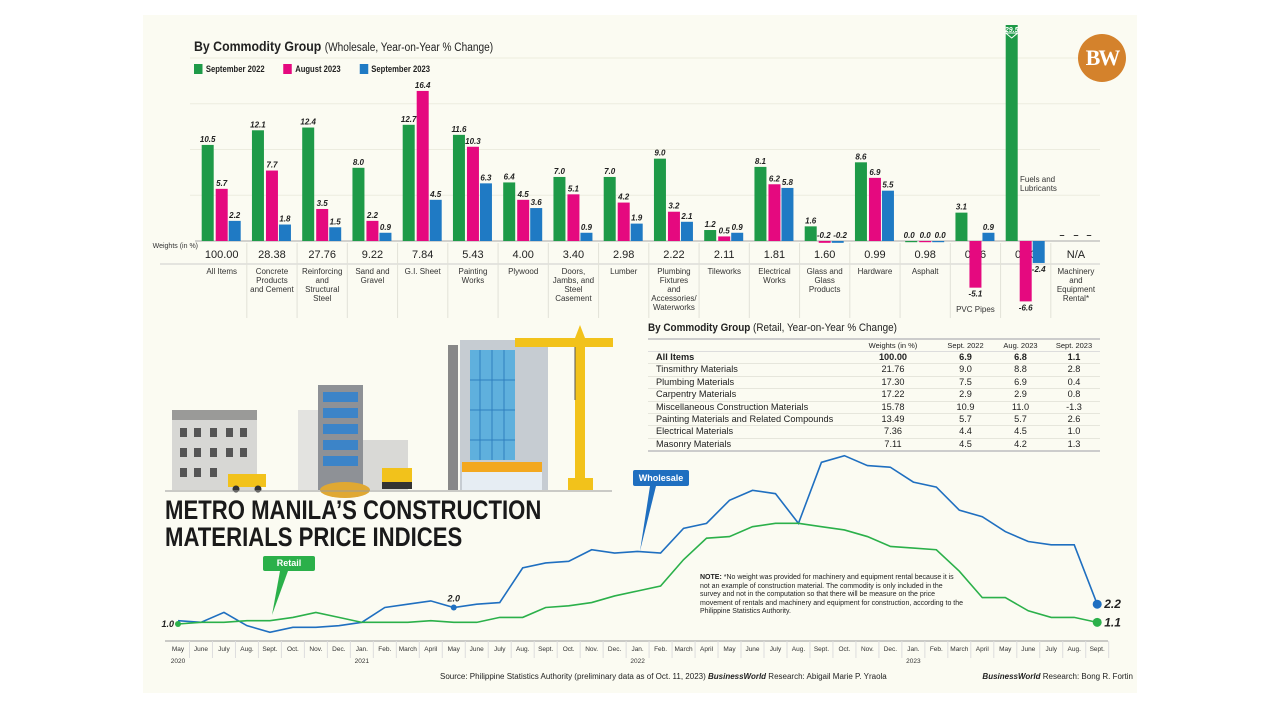  What do you see at coordinates (1038, 188) in the screenshot?
I see `category-label-line: Lubricants` at bounding box center [1038, 188].